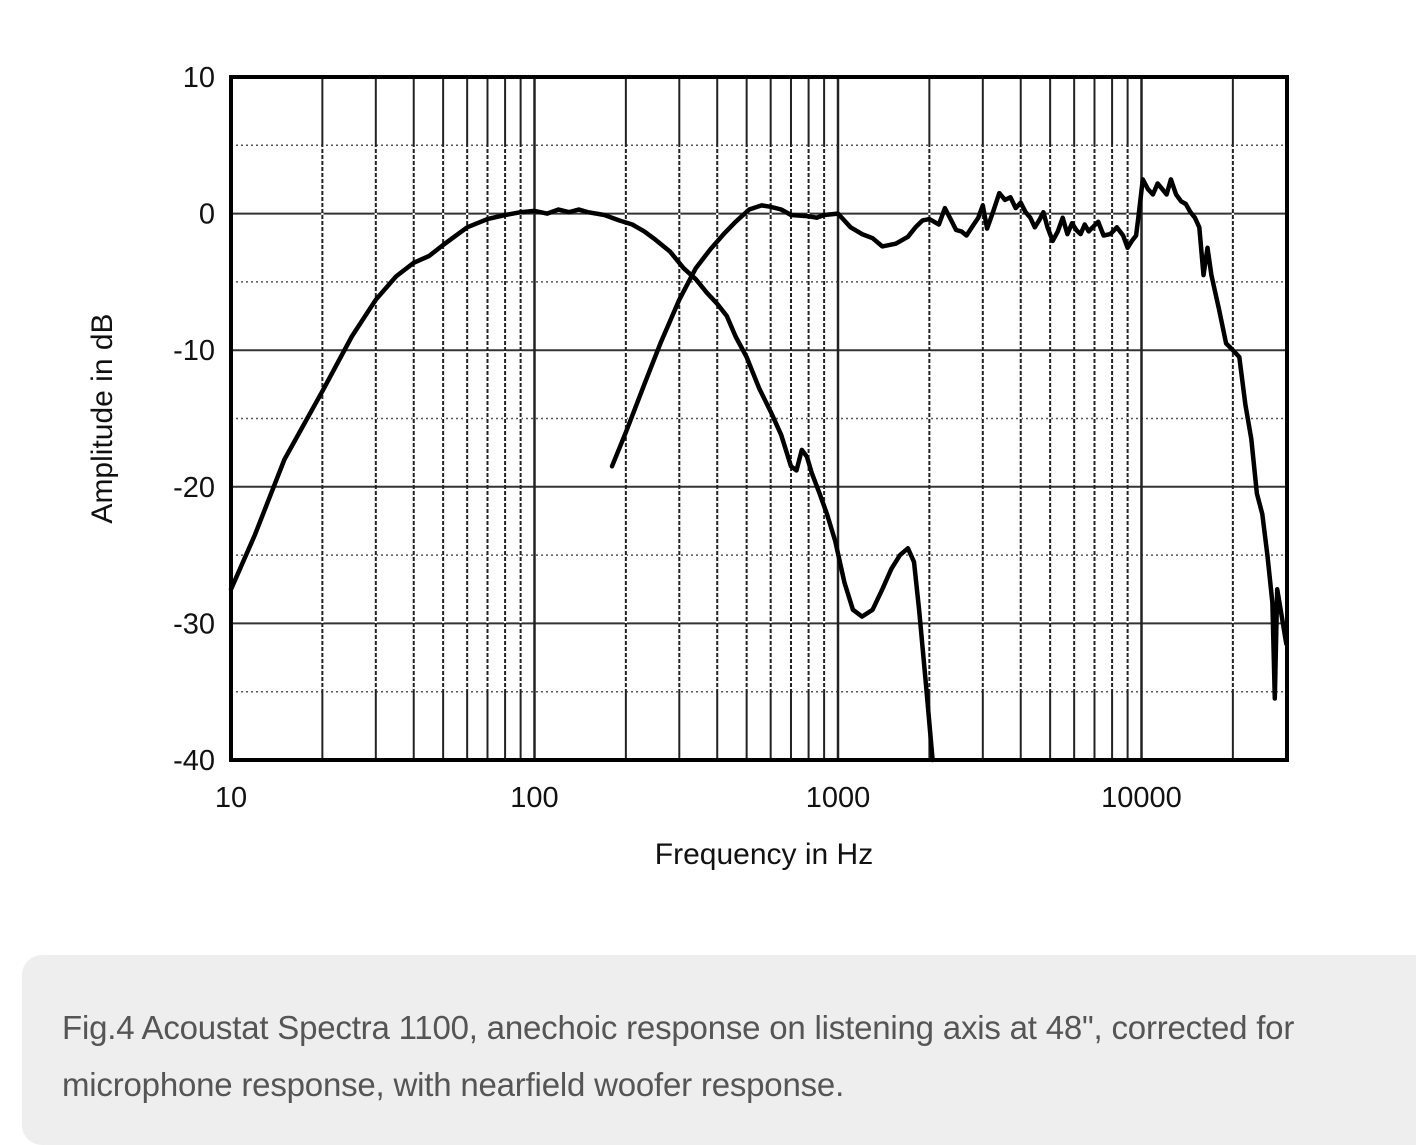  What do you see at coordinates (698, 798) in the screenshot?
I see `x-tick-labels: 10 100 1000 10000` at bounding box center [698, 798].